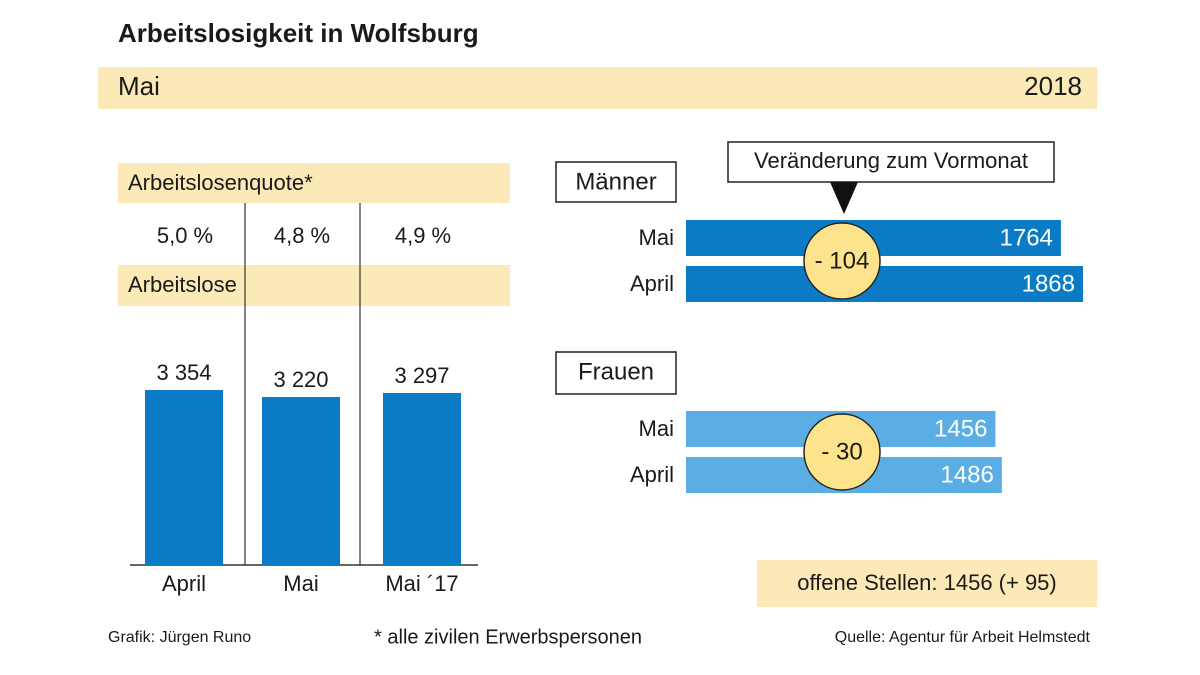 The height and width of the screenshot is (675, 1200). I want to click on rate-value: 4,9 %, so click(423, 235).